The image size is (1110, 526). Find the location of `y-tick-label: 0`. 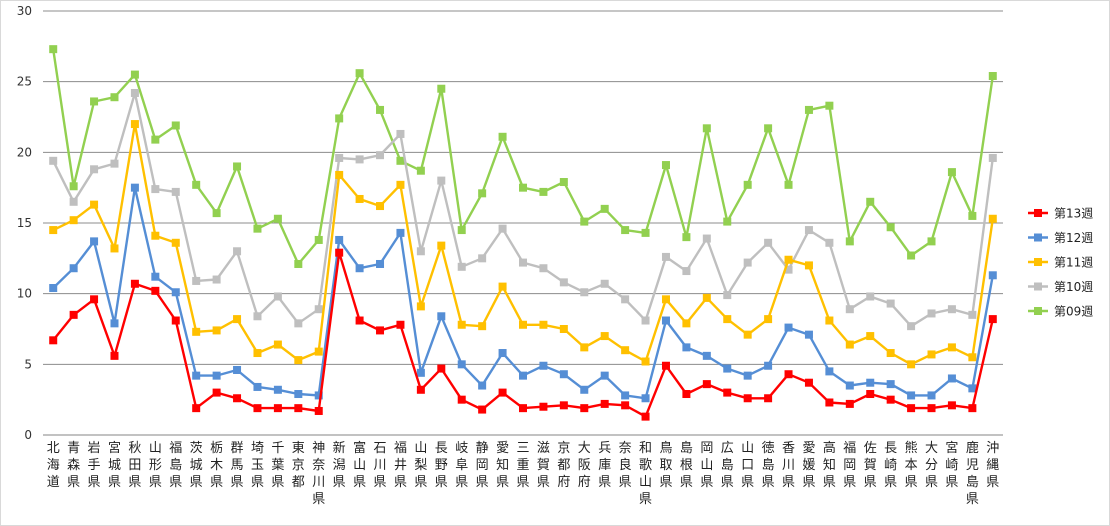

y-tick-label: 0 is located at coordinates (28, 435).